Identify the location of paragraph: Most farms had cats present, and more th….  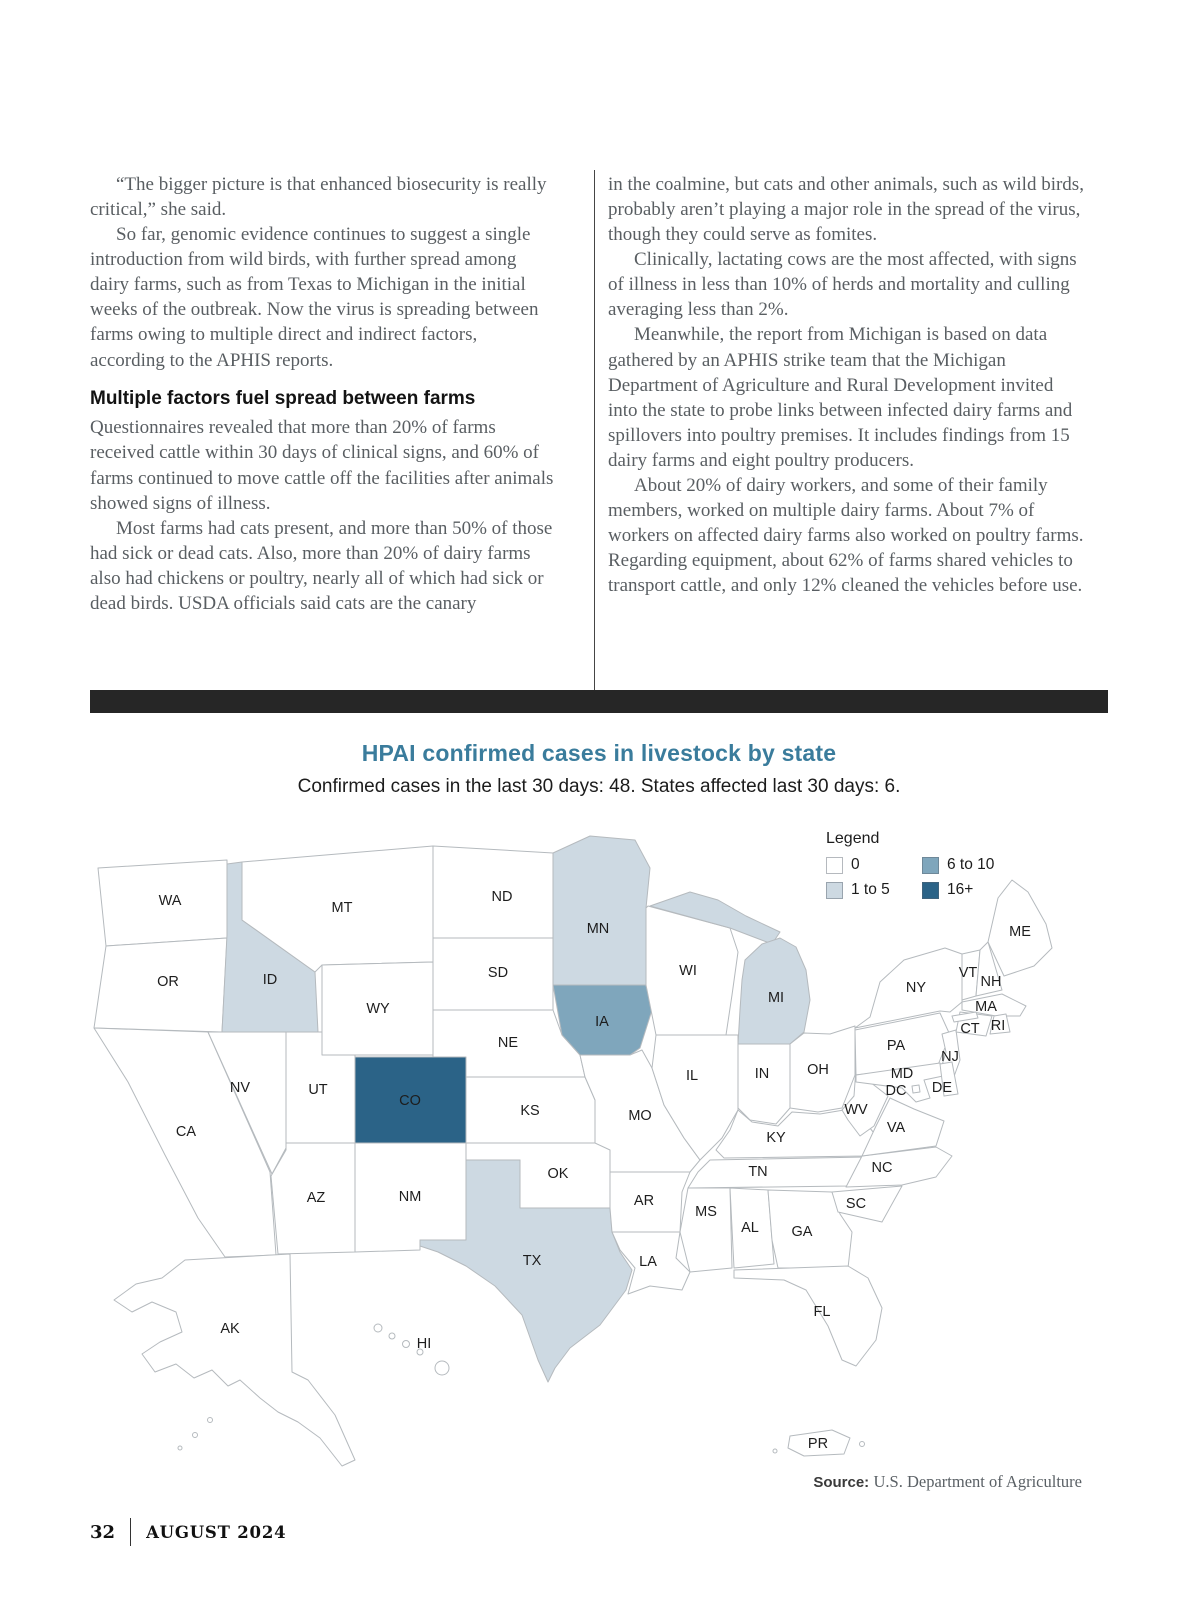
(321, 565).